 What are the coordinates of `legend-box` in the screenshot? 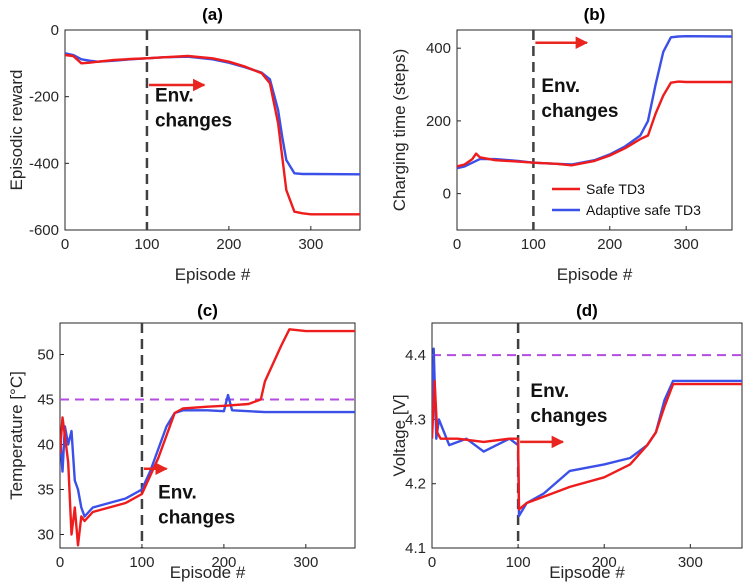 It's located at (637, 199).